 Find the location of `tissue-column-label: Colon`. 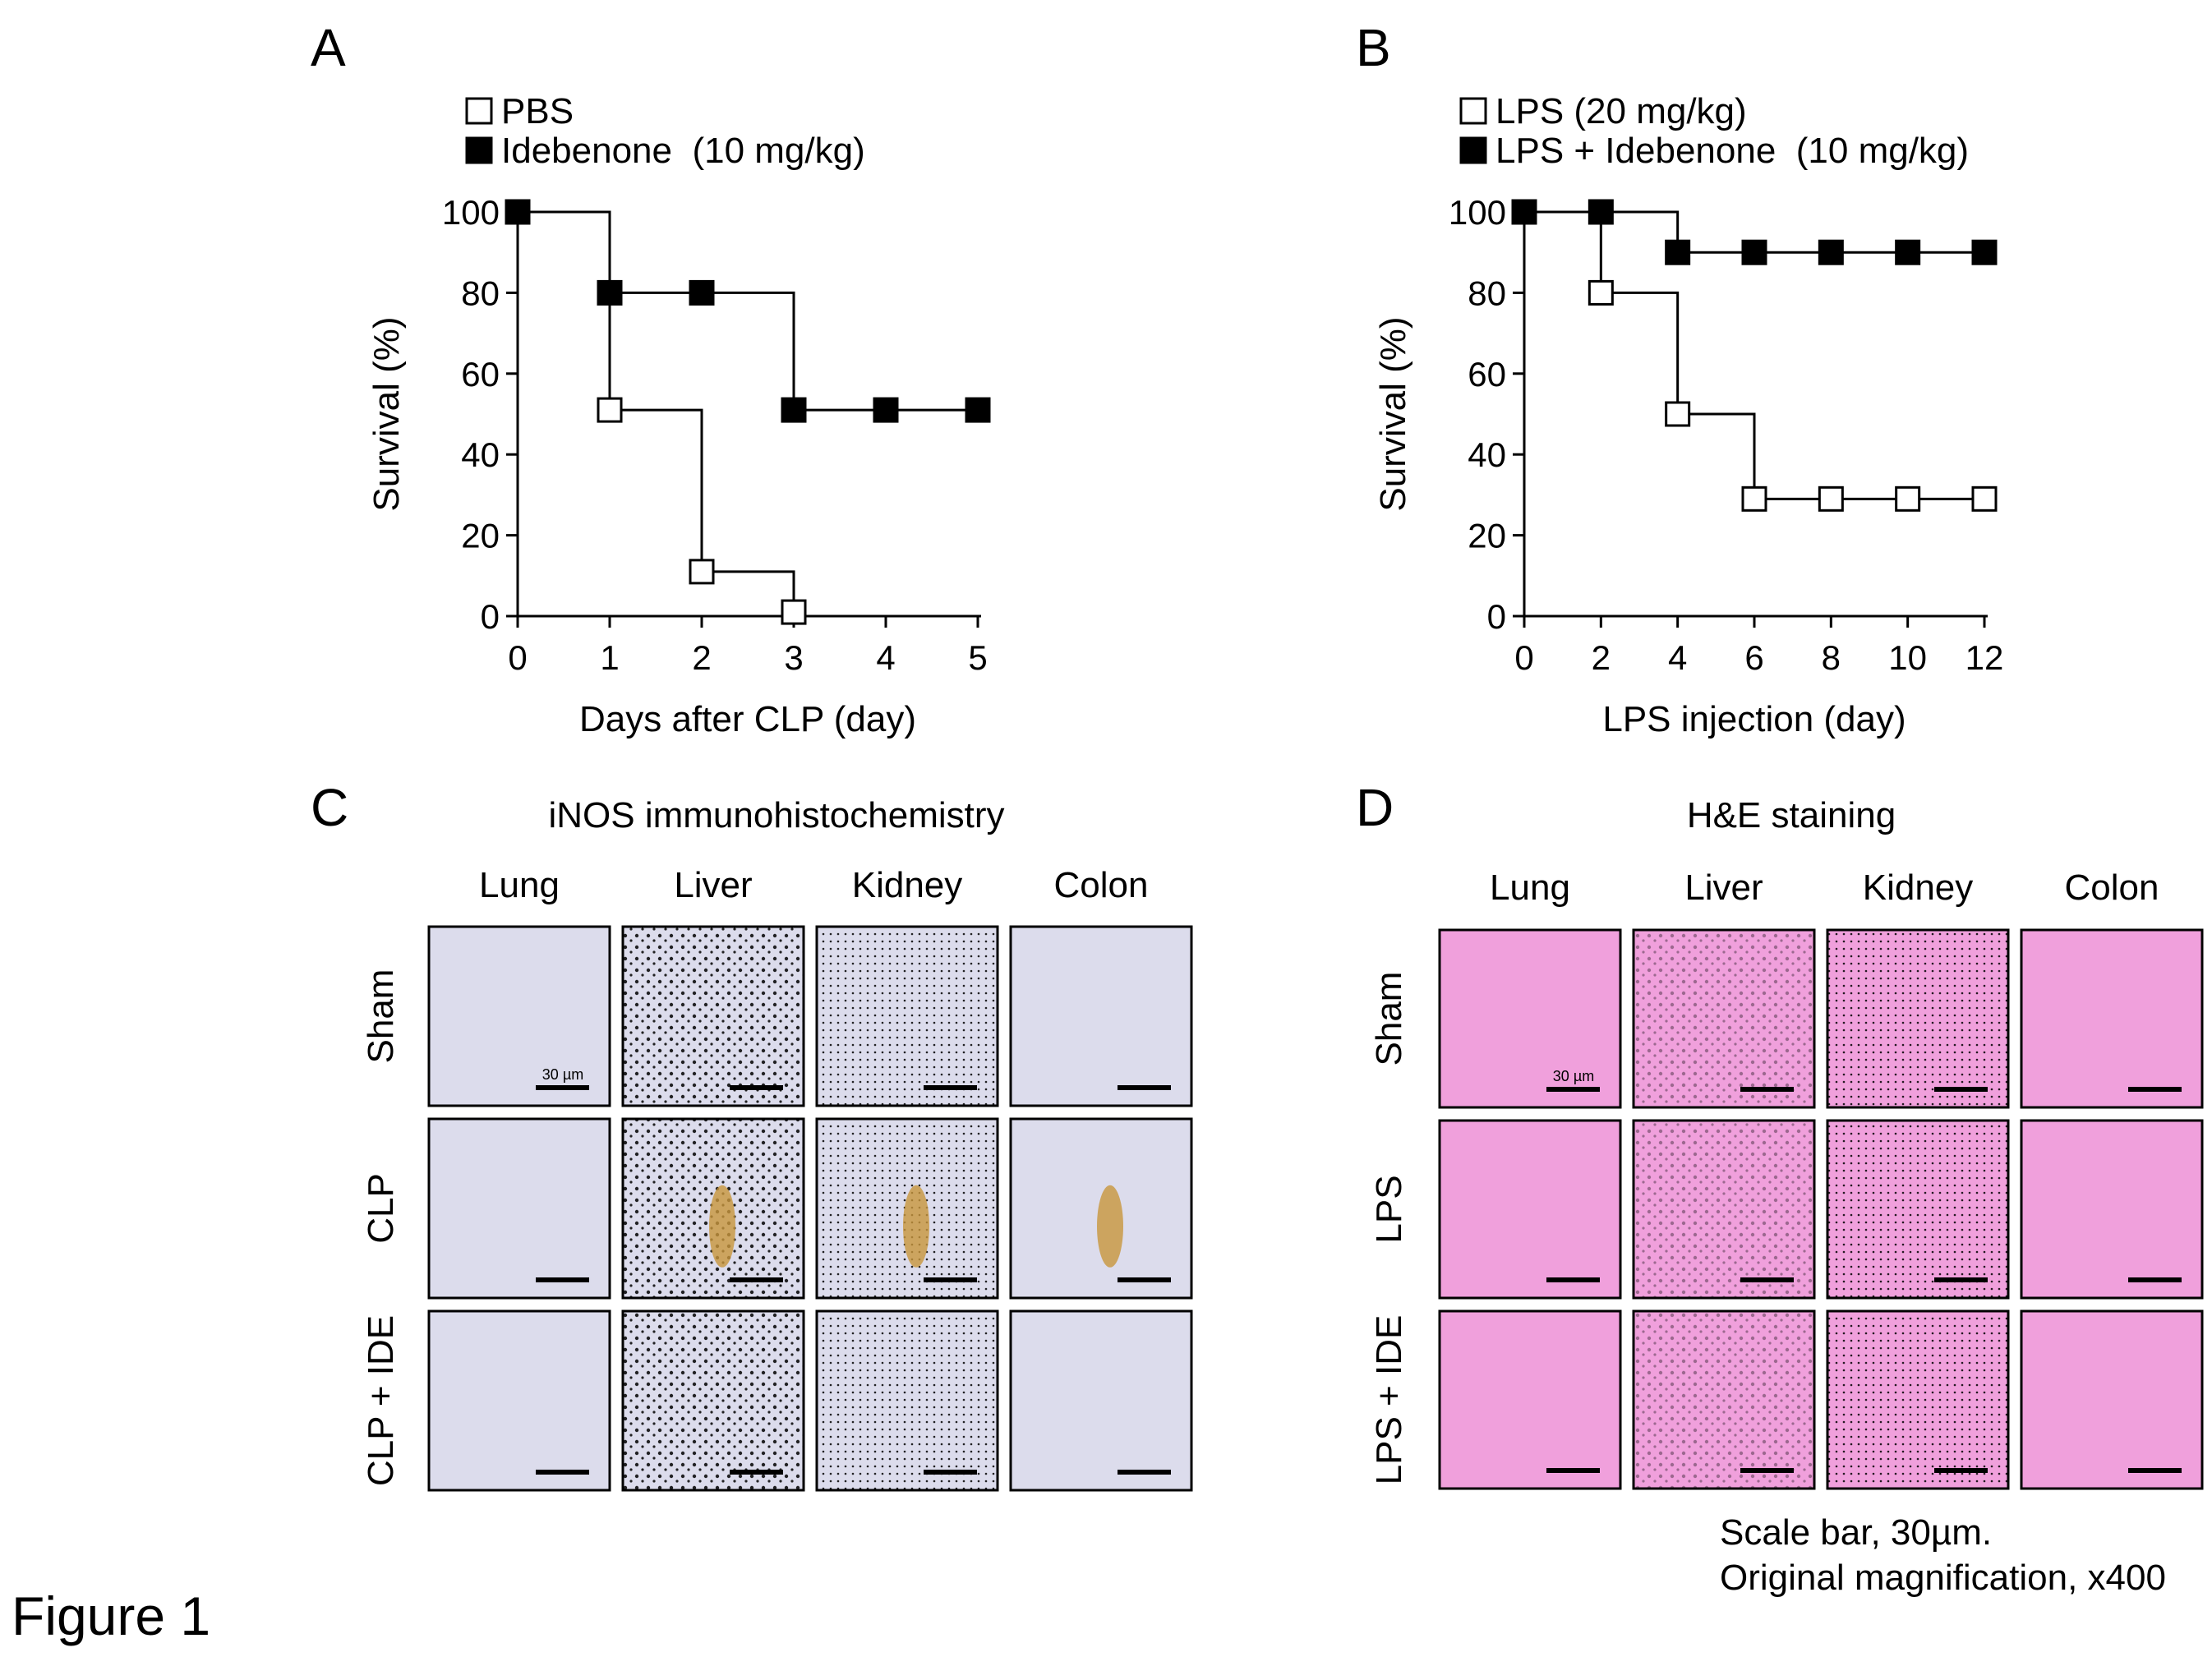

tissue-column-label: Colon is located at coordinates (2112, 888).